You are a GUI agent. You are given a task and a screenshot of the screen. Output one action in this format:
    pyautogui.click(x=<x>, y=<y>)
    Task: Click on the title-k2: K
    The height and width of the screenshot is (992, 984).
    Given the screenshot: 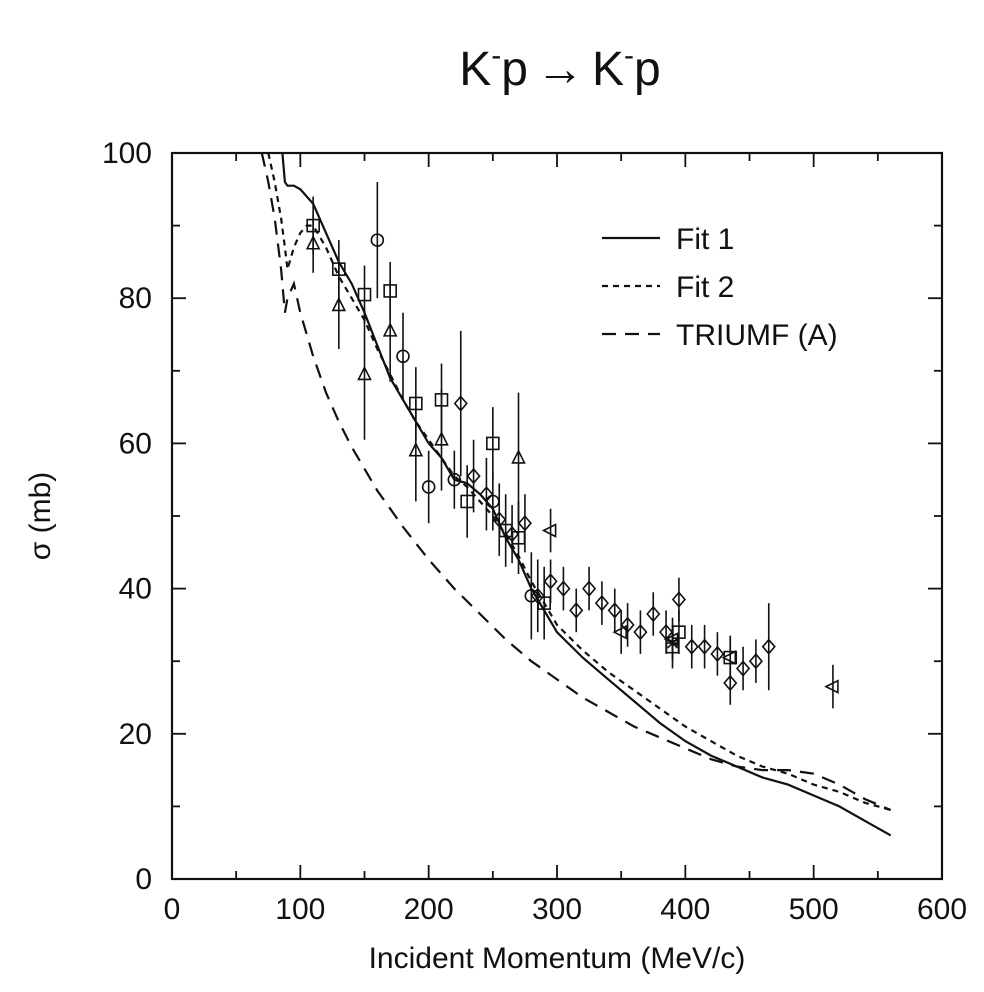 What is the action you would take?
    pyautogui.click(x=608, y=69)
    